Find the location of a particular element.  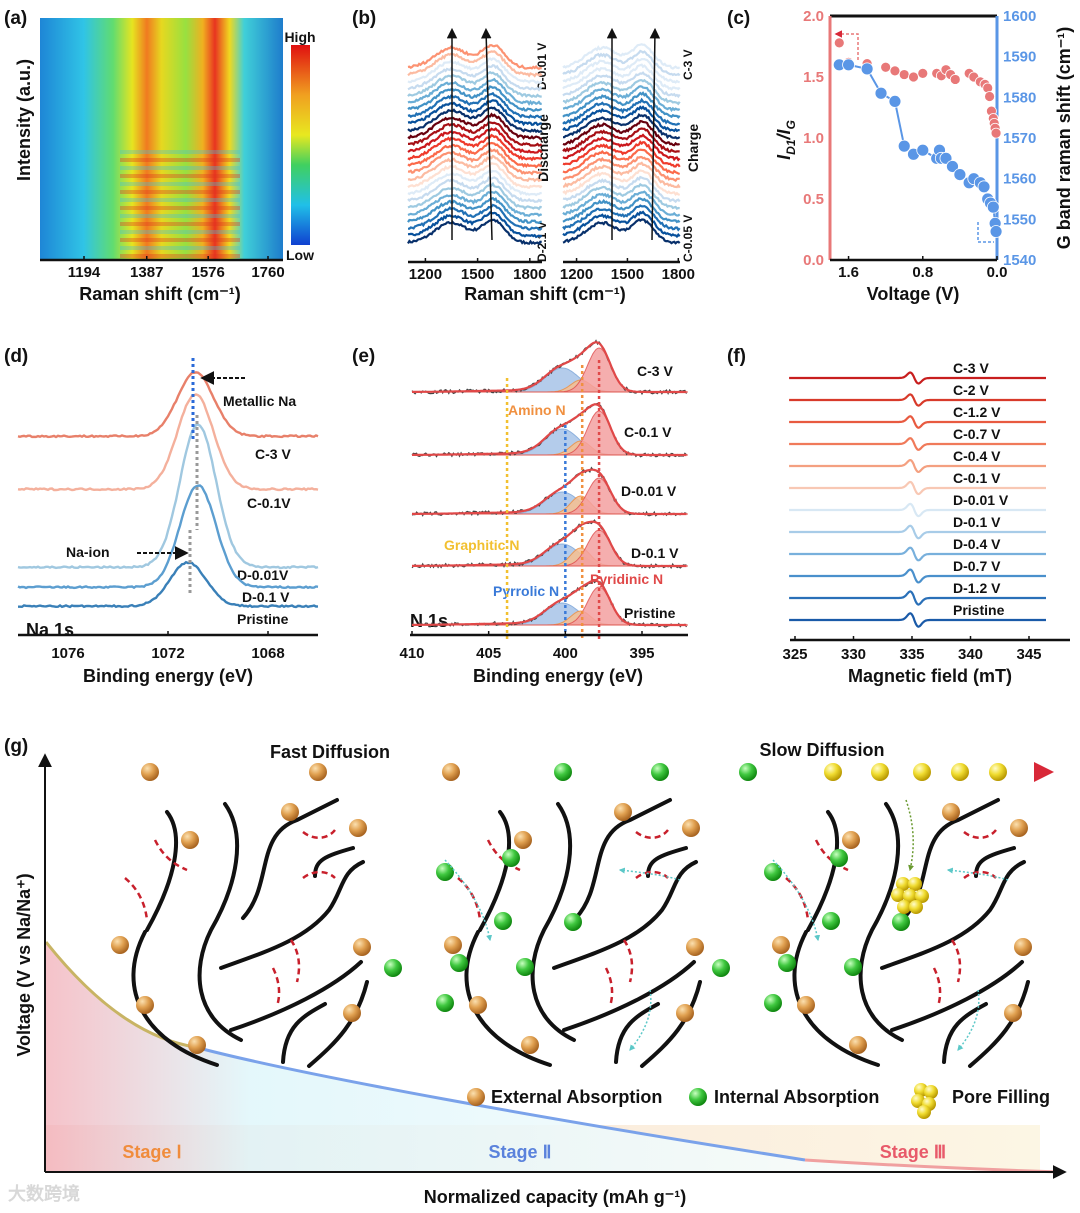

panel-f: (f) Magnetic field (mT) is located at coordinates (869, 516).